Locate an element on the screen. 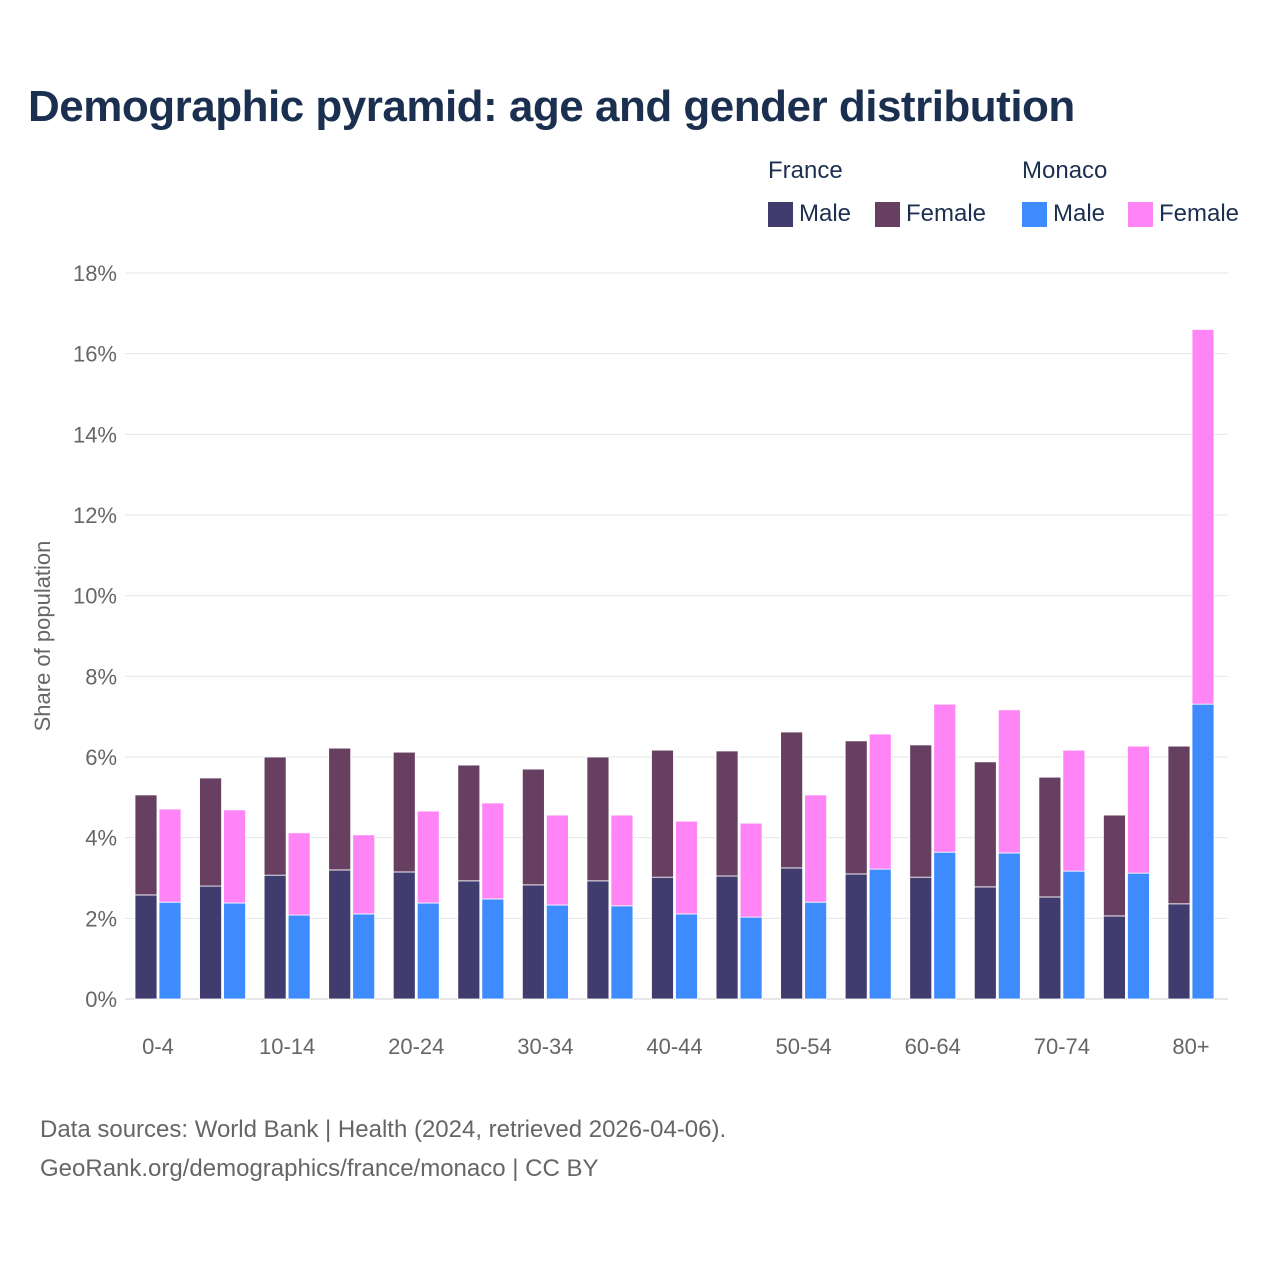 This screenshot has width=1280, height=1280. x-tick-label: 60-64 is located at coordinates (933, 1046).